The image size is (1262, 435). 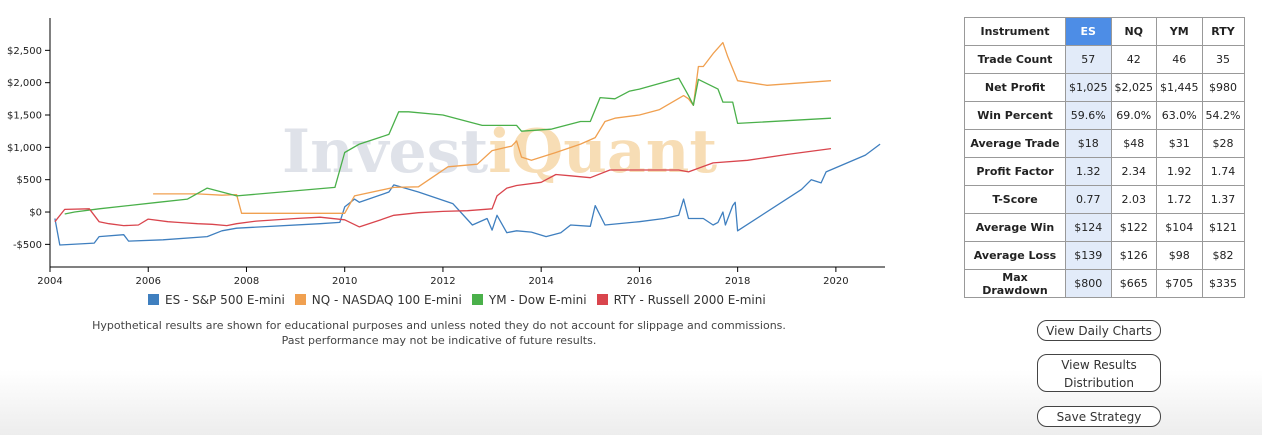 I want to click on legend-item: NQ - NASDAQ 100 E-mini, so click(x=378, y=300).